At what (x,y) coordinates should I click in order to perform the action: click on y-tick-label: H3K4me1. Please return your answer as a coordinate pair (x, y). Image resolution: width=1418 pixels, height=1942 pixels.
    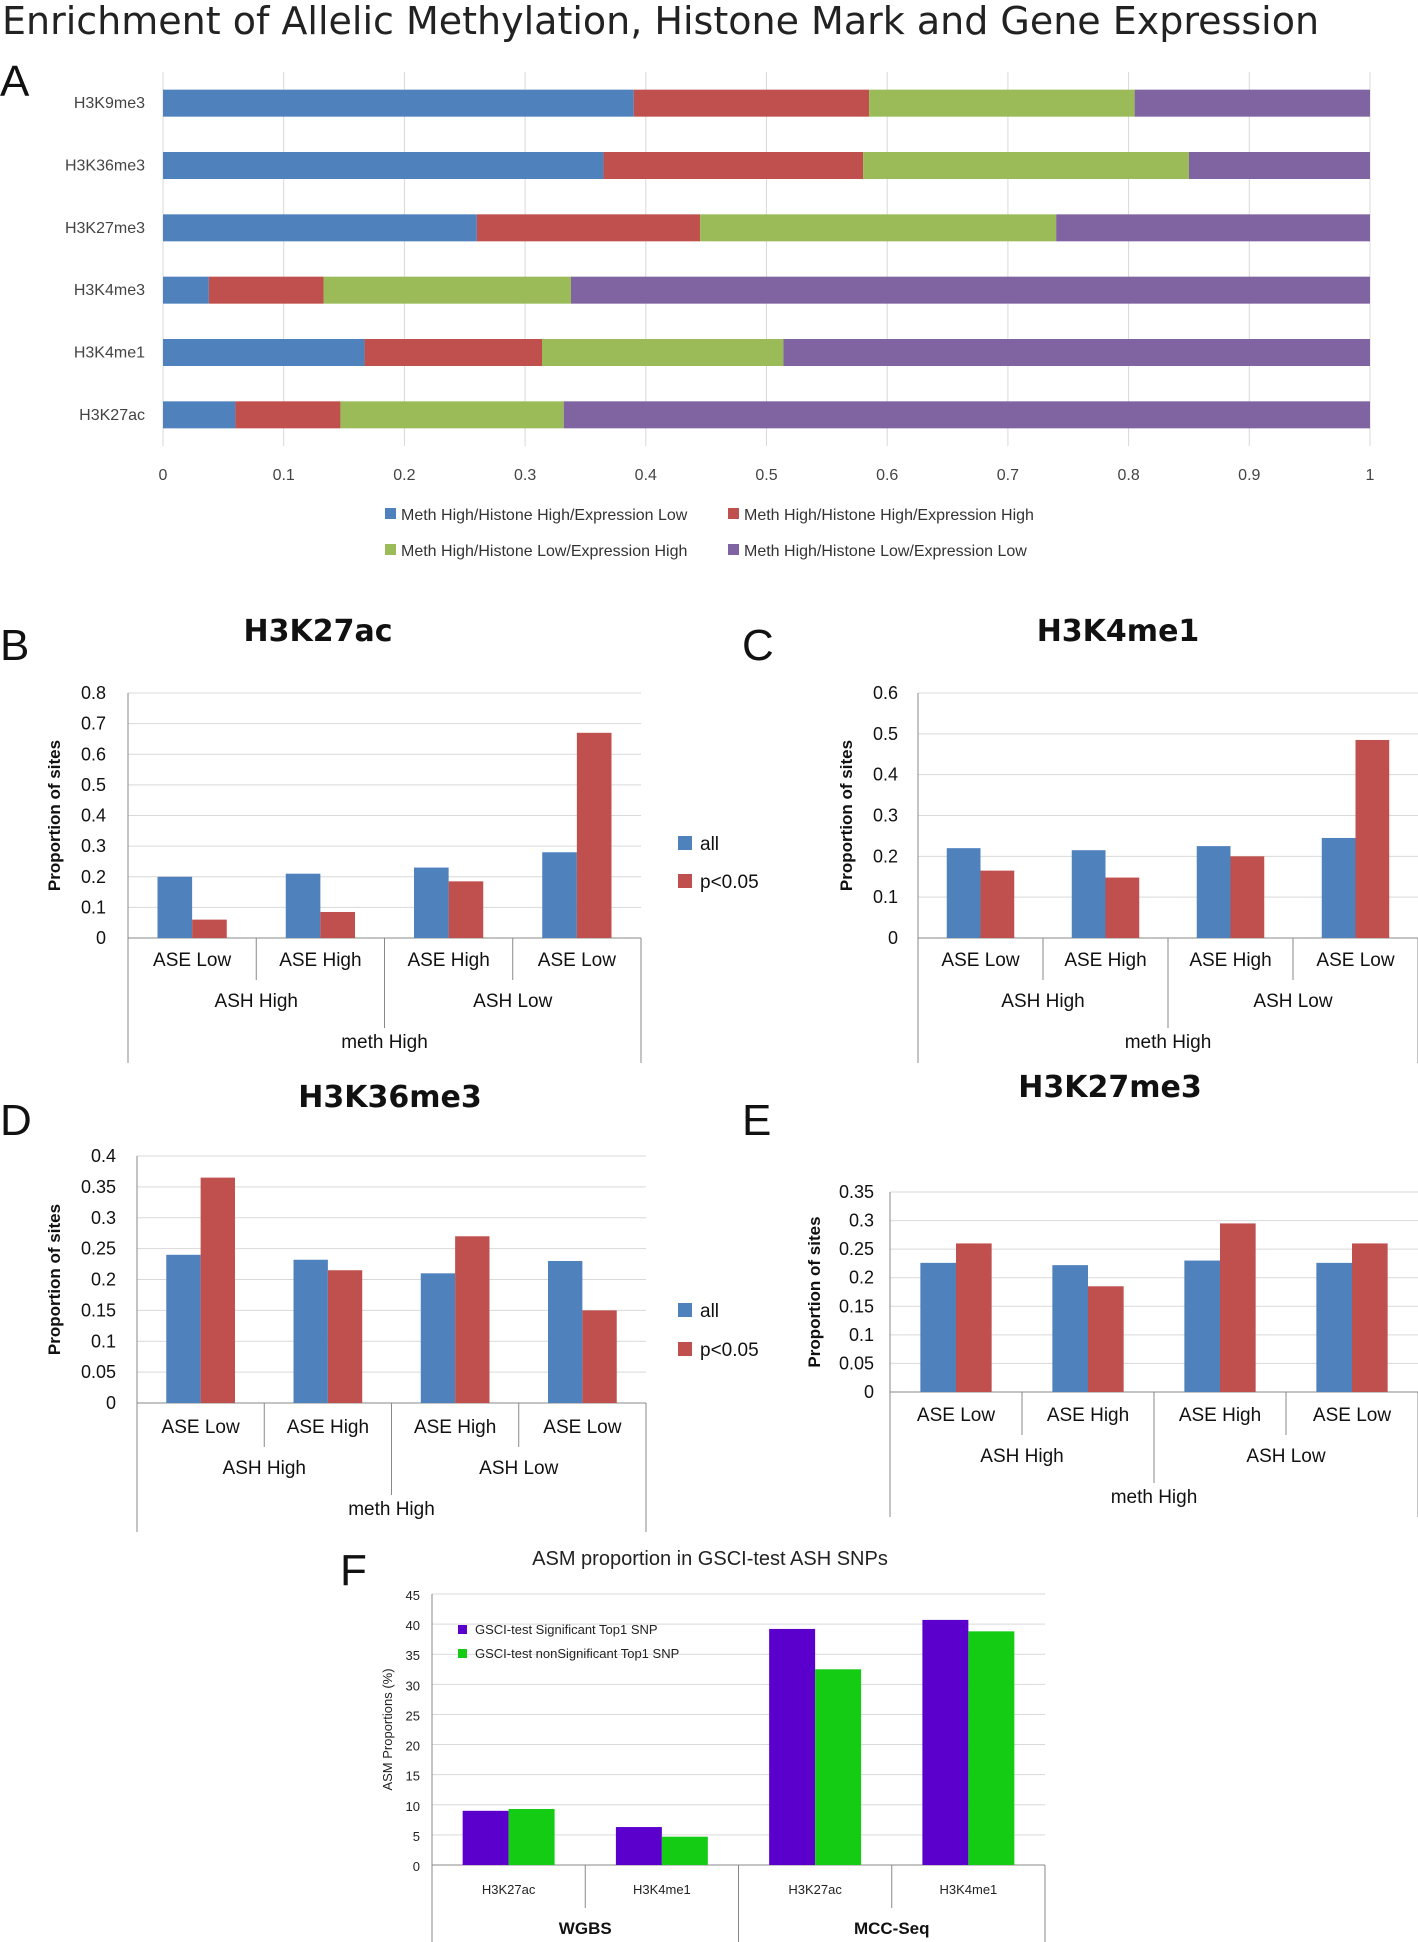
    Looking at the image, I should click on (109, 353).